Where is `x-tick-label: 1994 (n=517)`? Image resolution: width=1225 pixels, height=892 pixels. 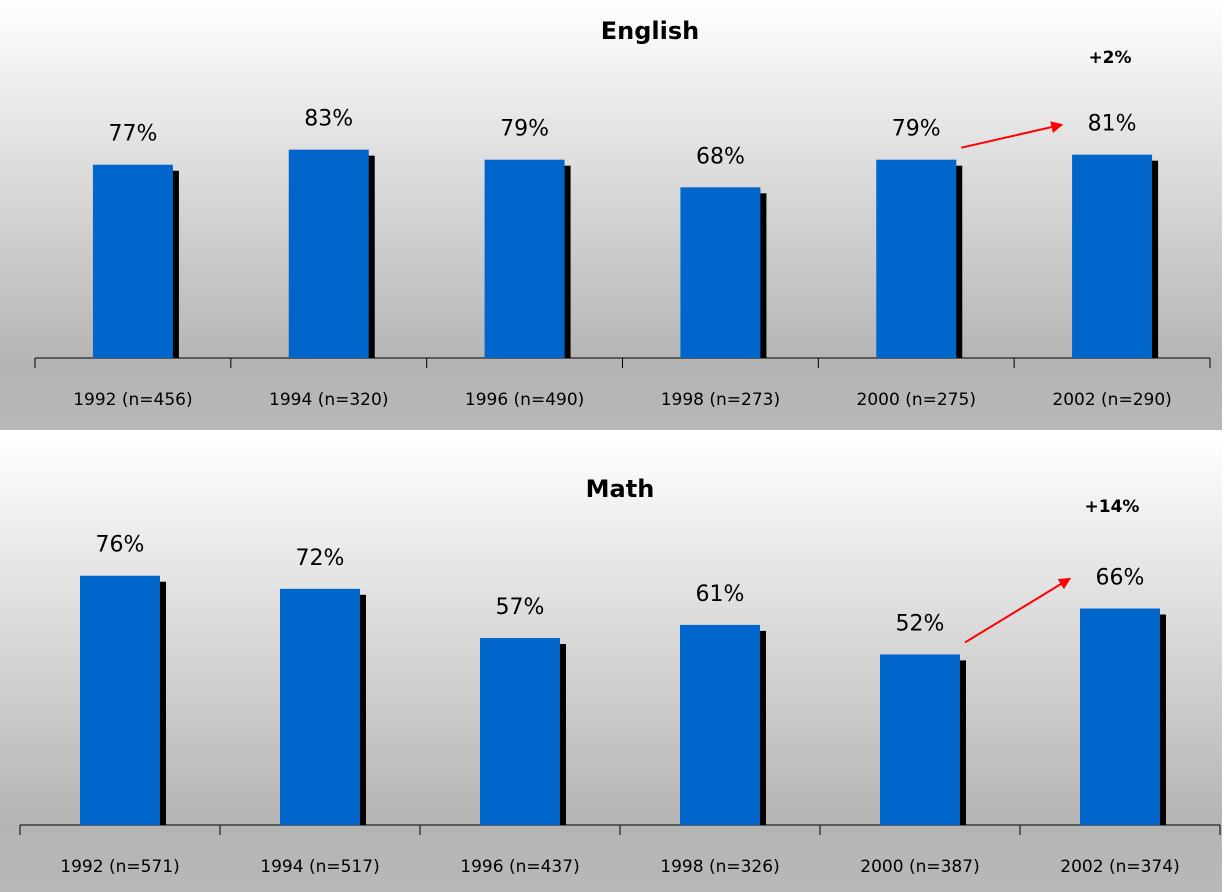
x-tick-label: 1994 (n=517) is located at coordinates (319, 867).